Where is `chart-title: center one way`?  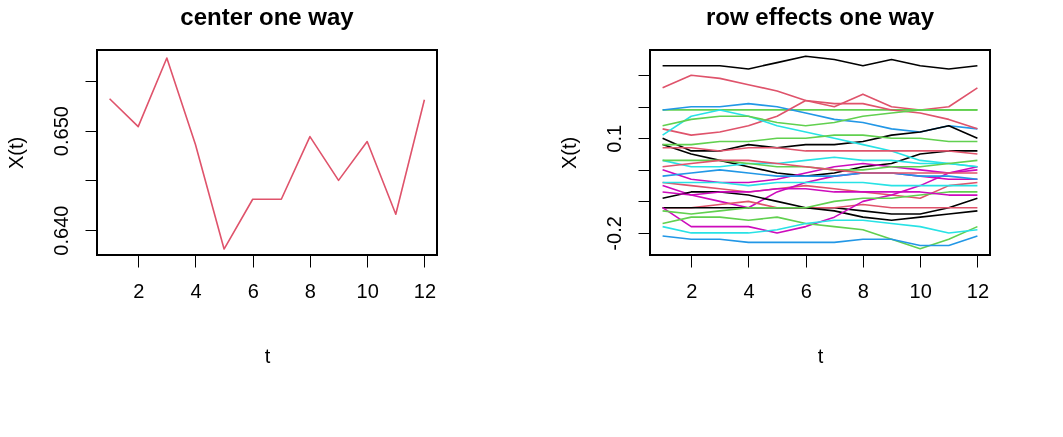
chart-title: center one way is located at coordinates (267, 16).